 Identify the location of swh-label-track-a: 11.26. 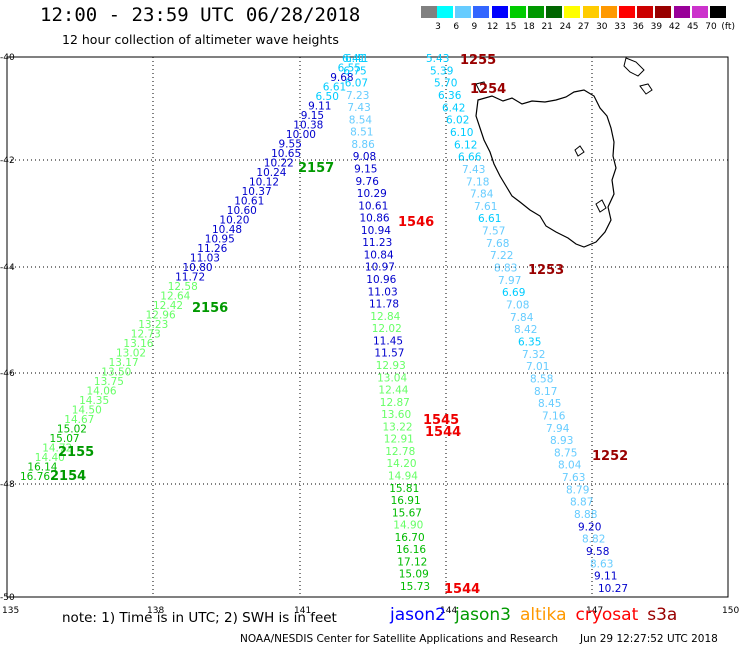
(212, 249).